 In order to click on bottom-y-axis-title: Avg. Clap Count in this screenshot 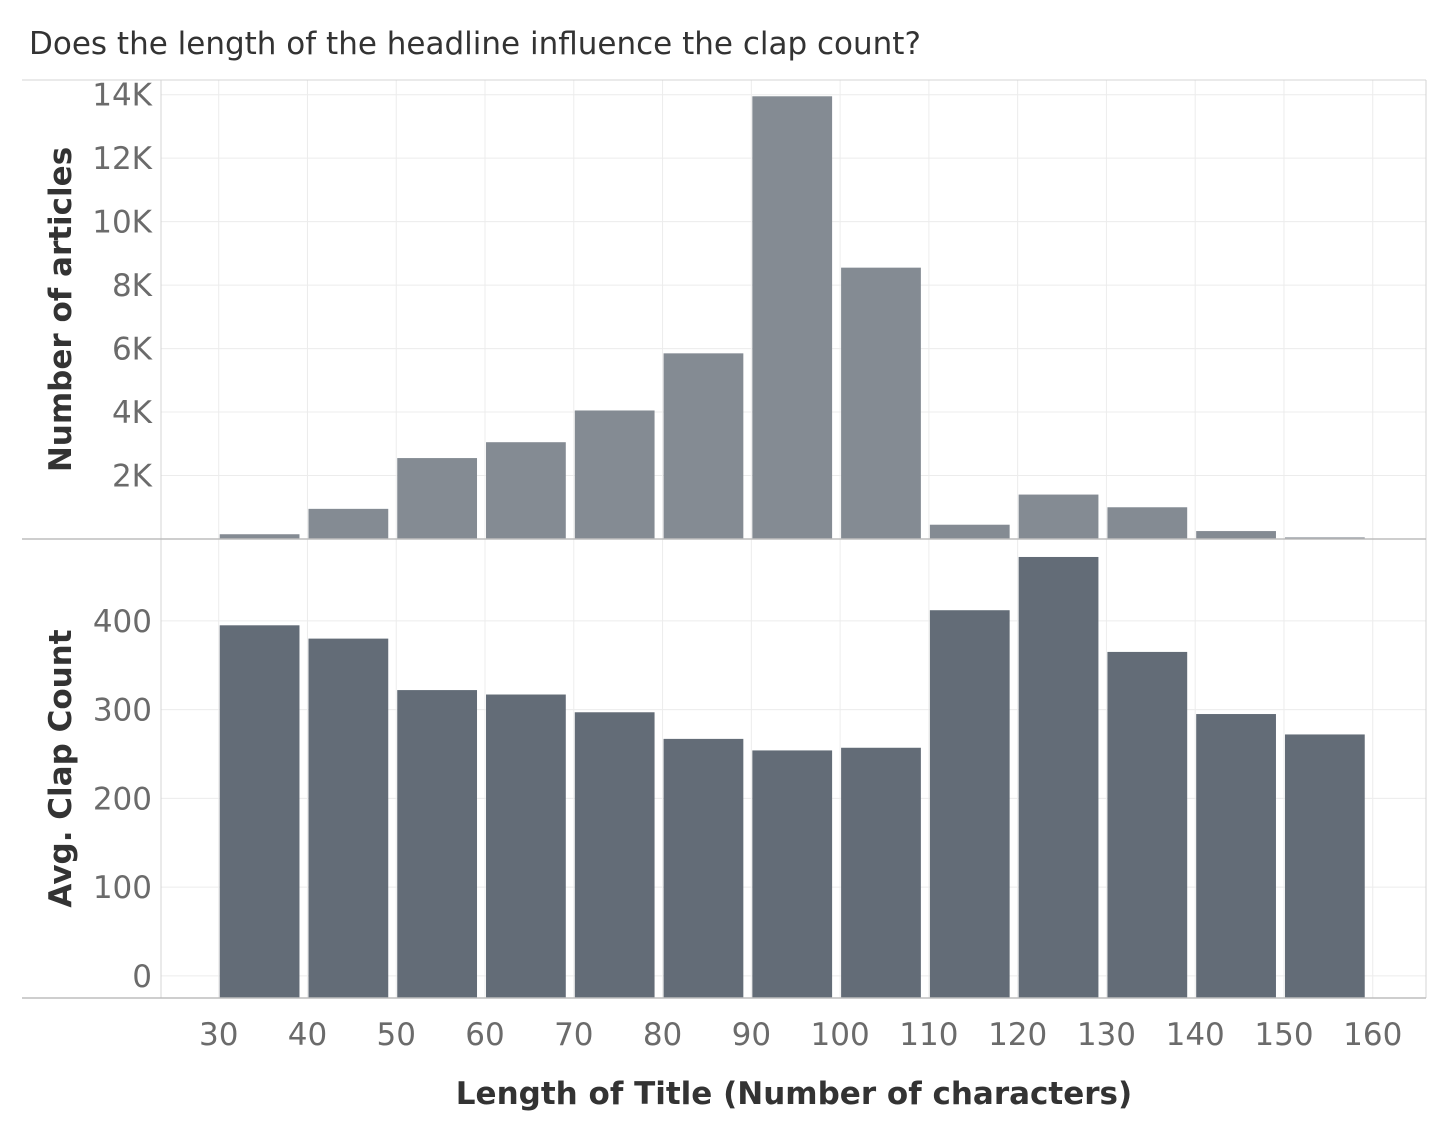, I will do `click(61, 768)`.